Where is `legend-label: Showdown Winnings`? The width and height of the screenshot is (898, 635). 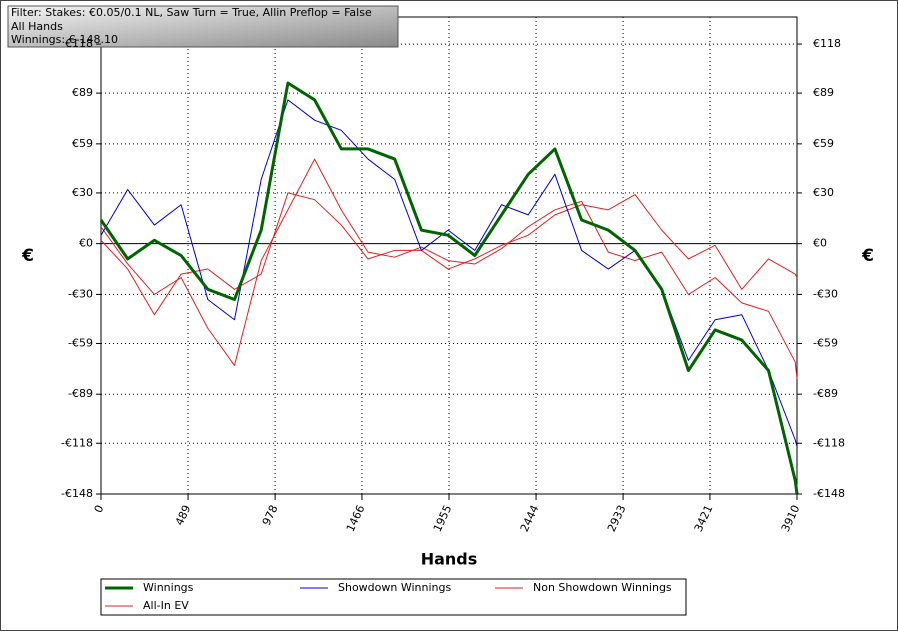
legend-label: Showdown Winnings is located at coordinates (395, 587).